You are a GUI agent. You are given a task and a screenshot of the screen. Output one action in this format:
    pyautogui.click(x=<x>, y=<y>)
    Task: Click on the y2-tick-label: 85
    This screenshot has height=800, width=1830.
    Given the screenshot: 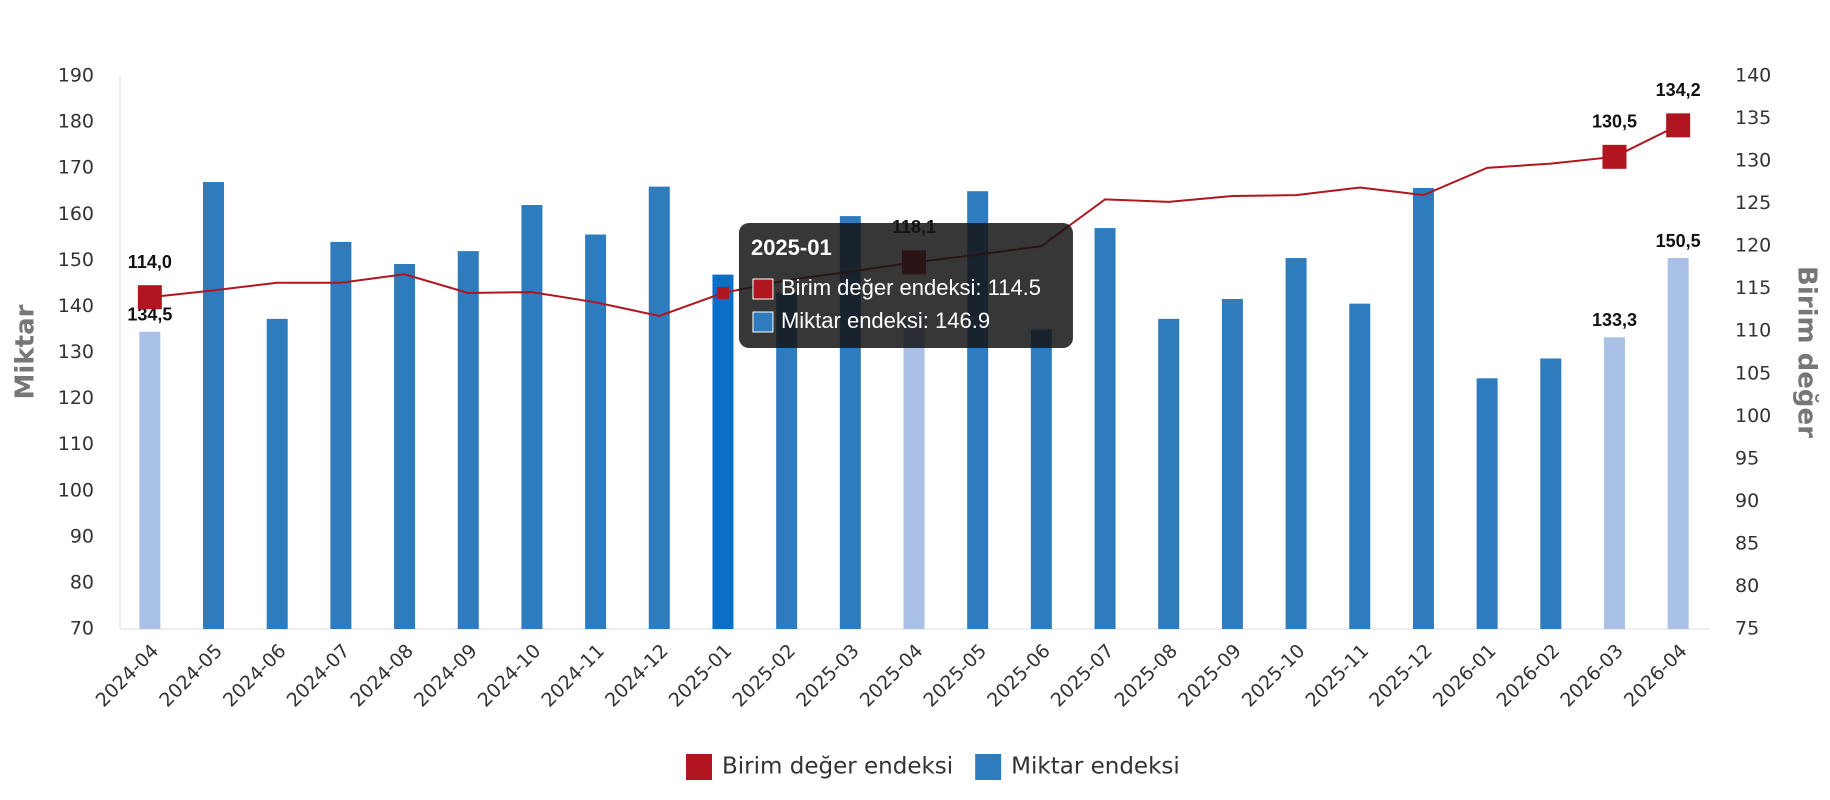 What is the action you would take?
    pyautogui.click(x=1747, y=543)
    